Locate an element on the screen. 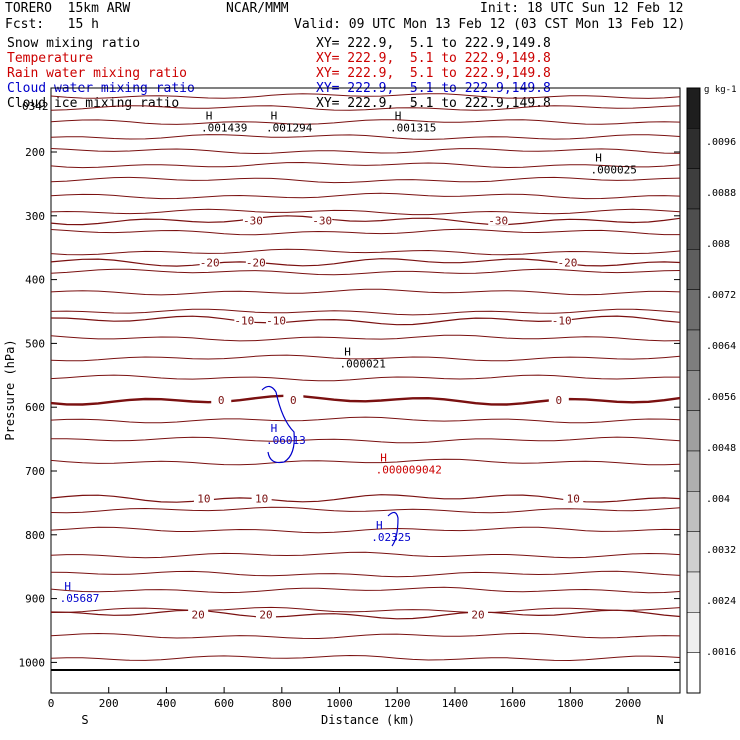 Image resolution: width=740 pixels, height=740 pixels. colorbar-tick-label: .0088 is located at coordinates (721, 193).